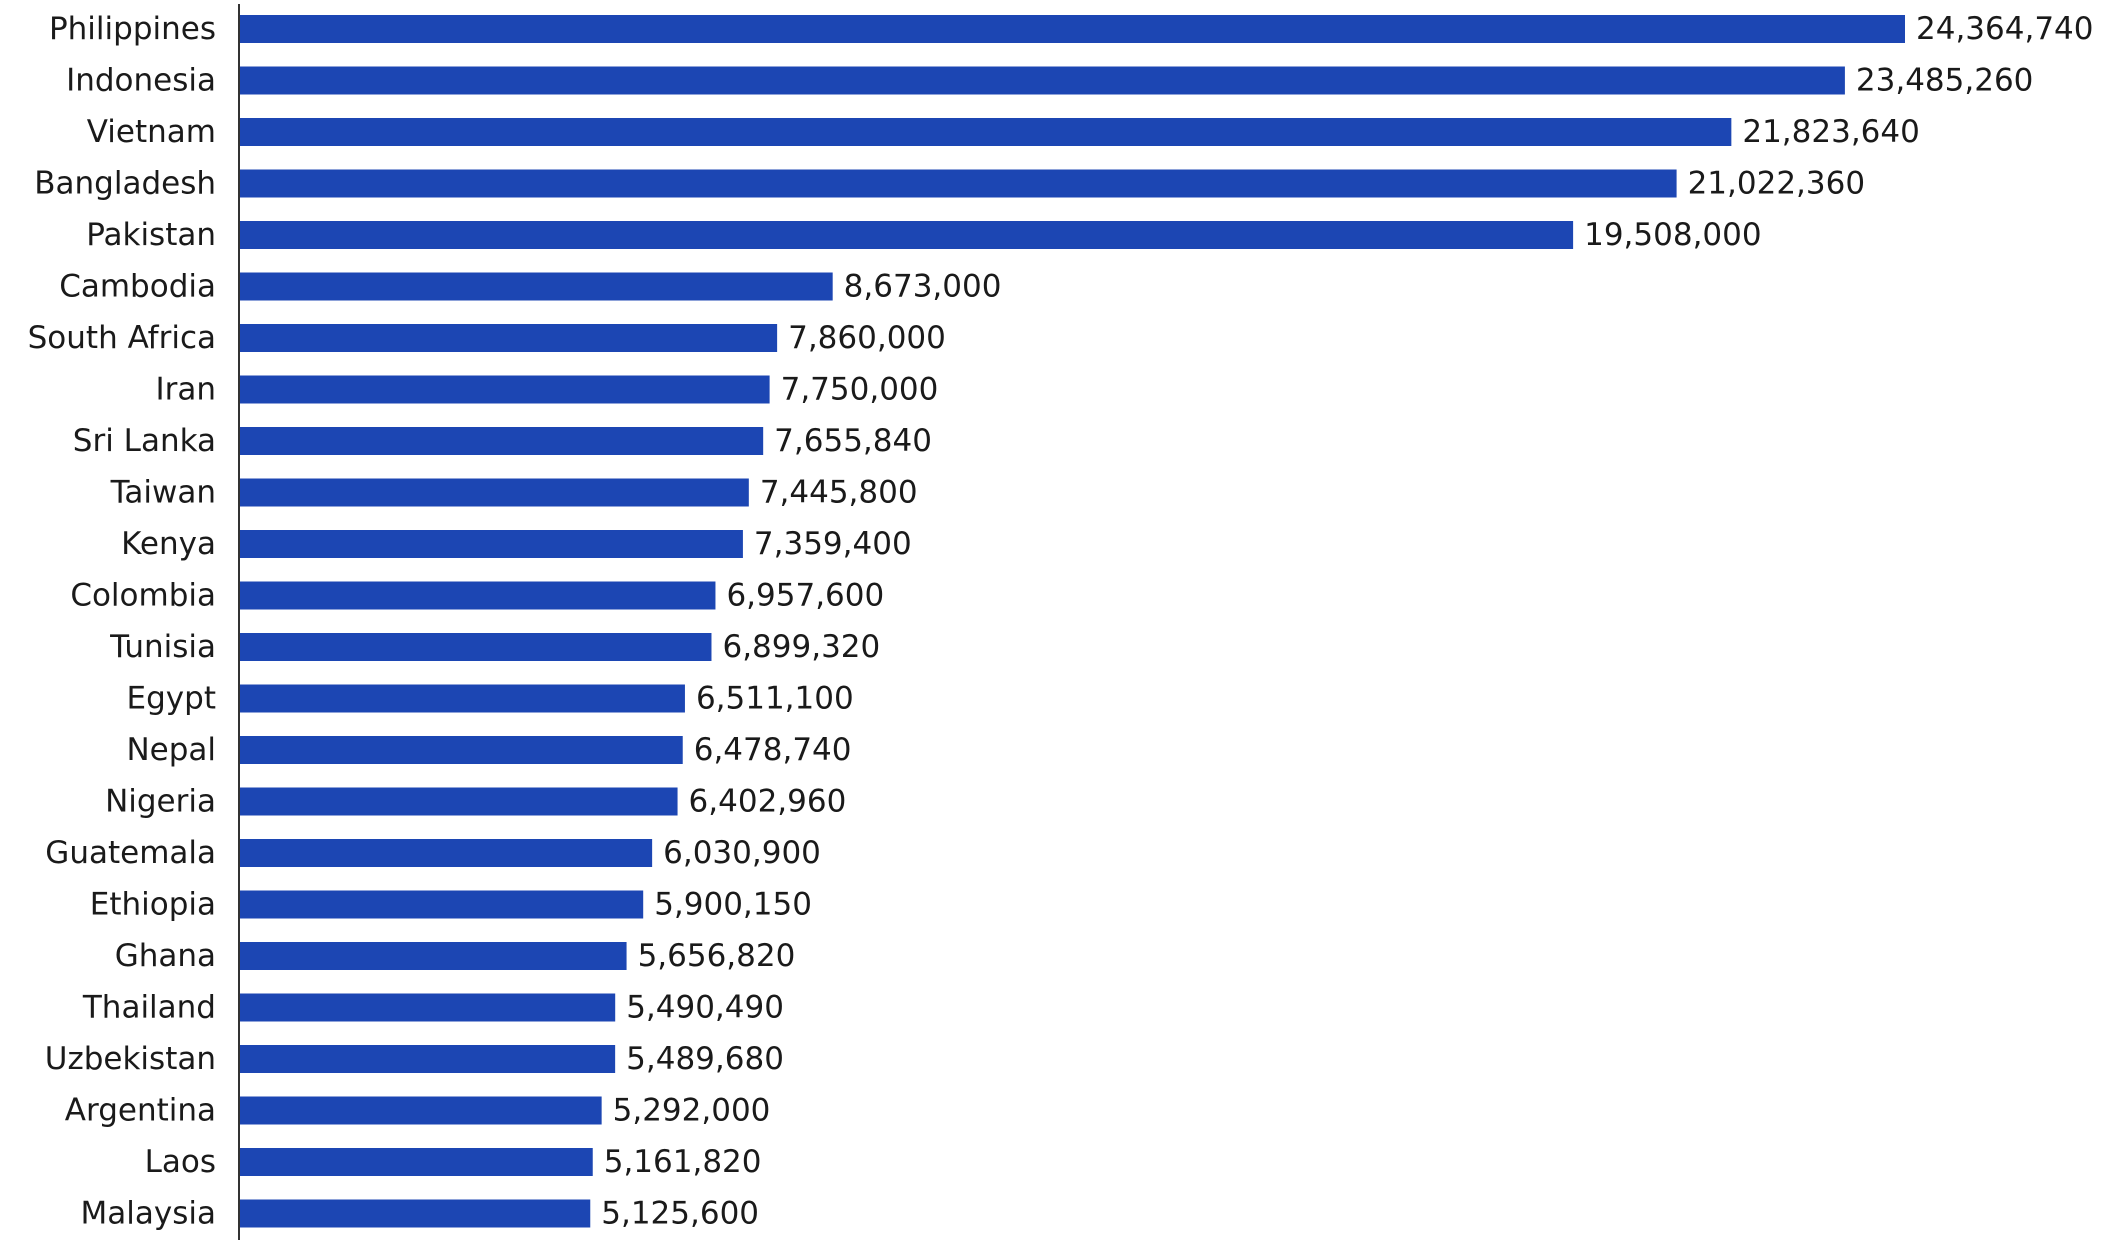 This screenshot has height=1244, width=2114. Describe the element at coordinates (494, 492) in the screenshot. I see `bar-taiwan` at that location.